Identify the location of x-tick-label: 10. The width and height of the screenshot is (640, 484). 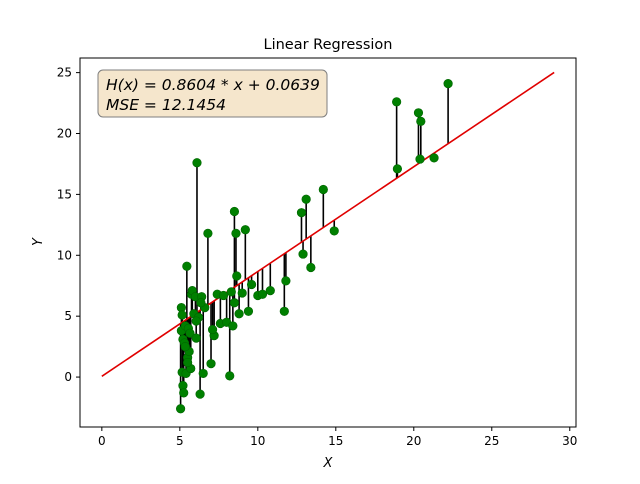
(257, 441).